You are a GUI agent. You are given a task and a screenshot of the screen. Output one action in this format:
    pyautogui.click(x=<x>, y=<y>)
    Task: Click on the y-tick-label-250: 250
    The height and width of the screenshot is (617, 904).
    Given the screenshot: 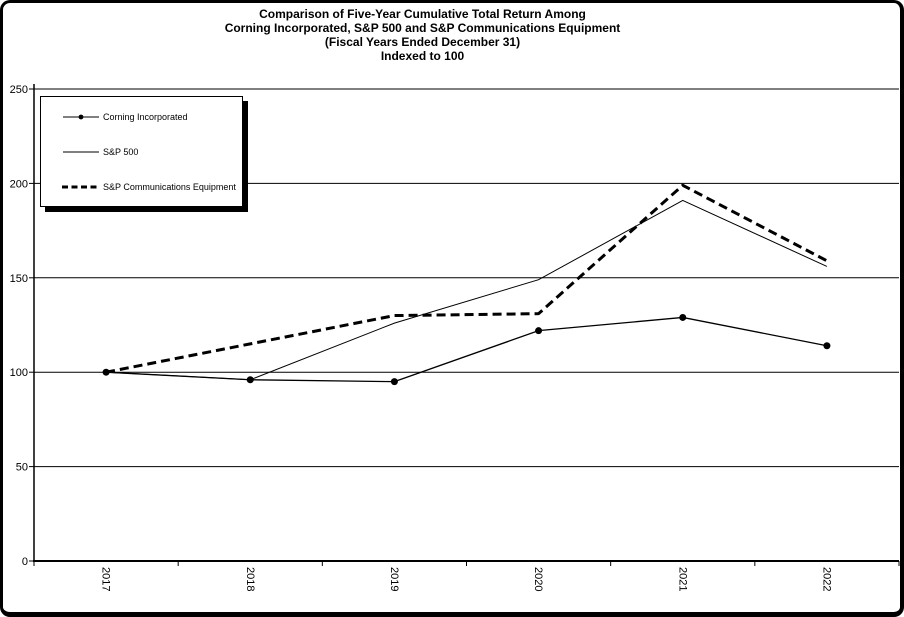 What is the action you would take?
    pyautogui.click(x=19, y=90)
    